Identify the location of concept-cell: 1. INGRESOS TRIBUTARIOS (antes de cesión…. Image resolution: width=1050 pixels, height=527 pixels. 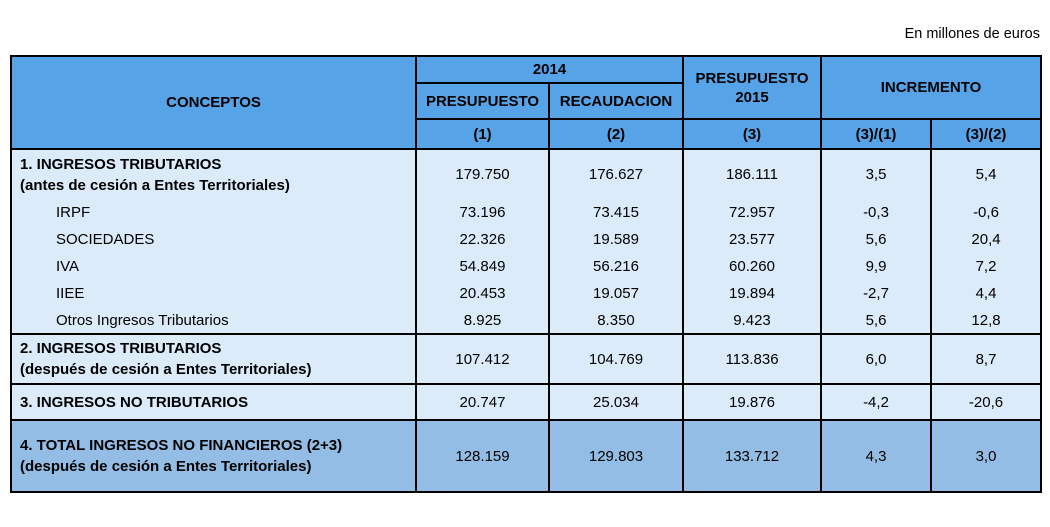
(213, 174).